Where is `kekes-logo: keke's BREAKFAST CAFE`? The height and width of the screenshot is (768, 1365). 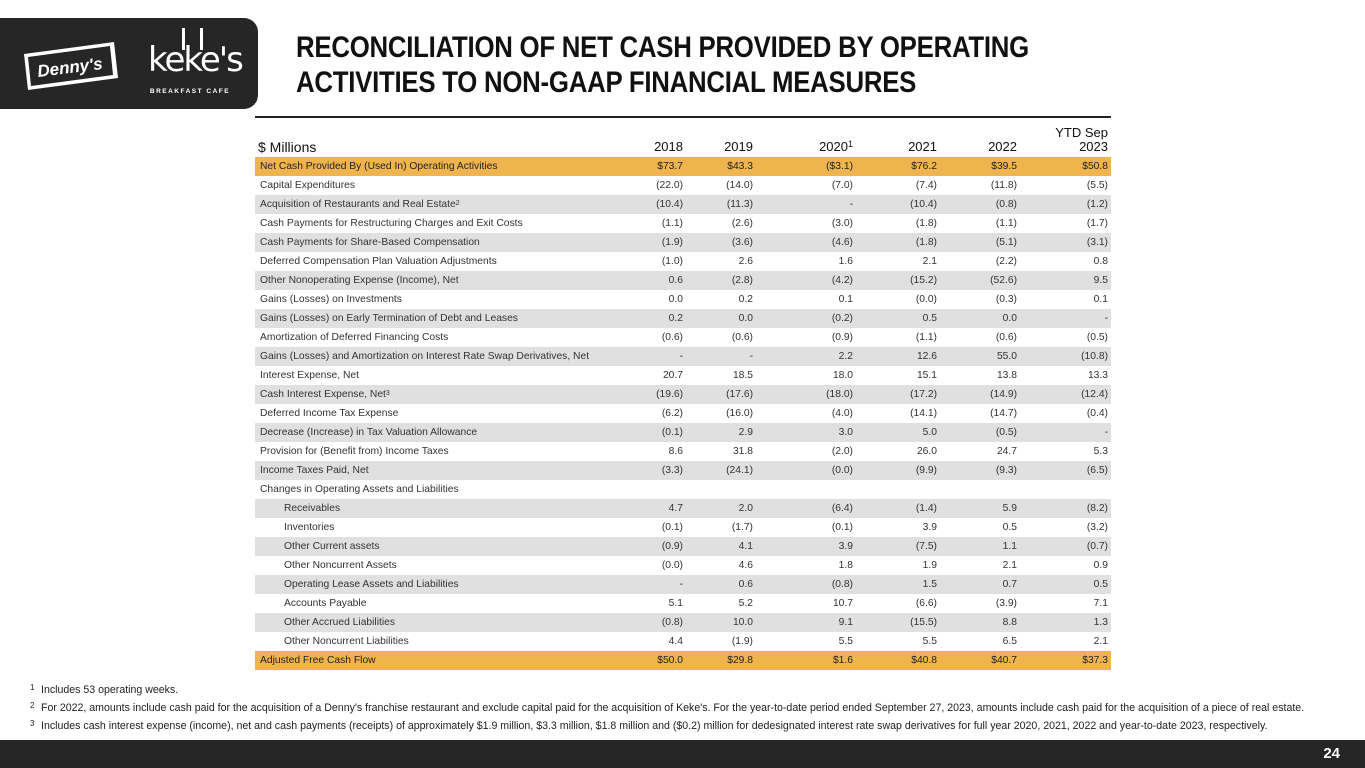
kekes-logo: keke's BREAKFAST CAFE is located at coordinates (196, 64).